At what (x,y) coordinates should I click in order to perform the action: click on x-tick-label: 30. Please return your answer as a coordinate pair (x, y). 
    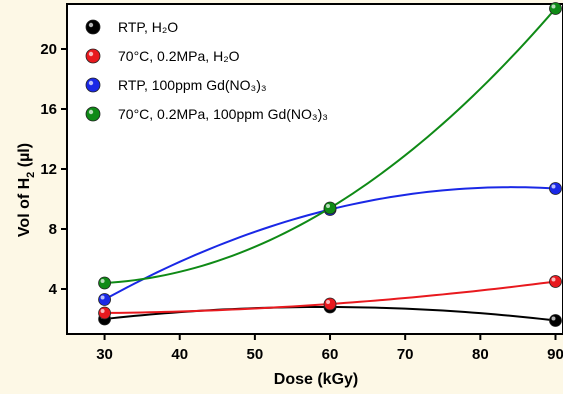
    Looking at the image, I should click on (104, 354).